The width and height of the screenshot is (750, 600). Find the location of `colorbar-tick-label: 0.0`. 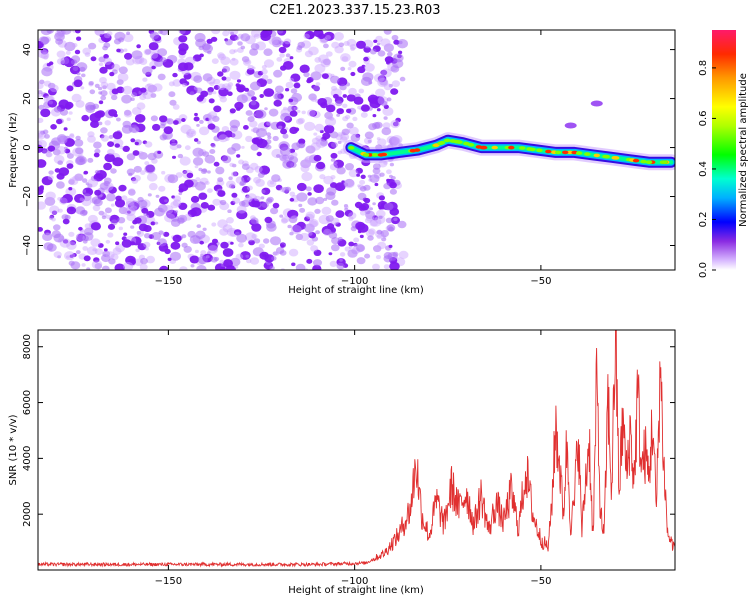

colorbar-tick-label: 0.0 is located at coordinates (703, 270).